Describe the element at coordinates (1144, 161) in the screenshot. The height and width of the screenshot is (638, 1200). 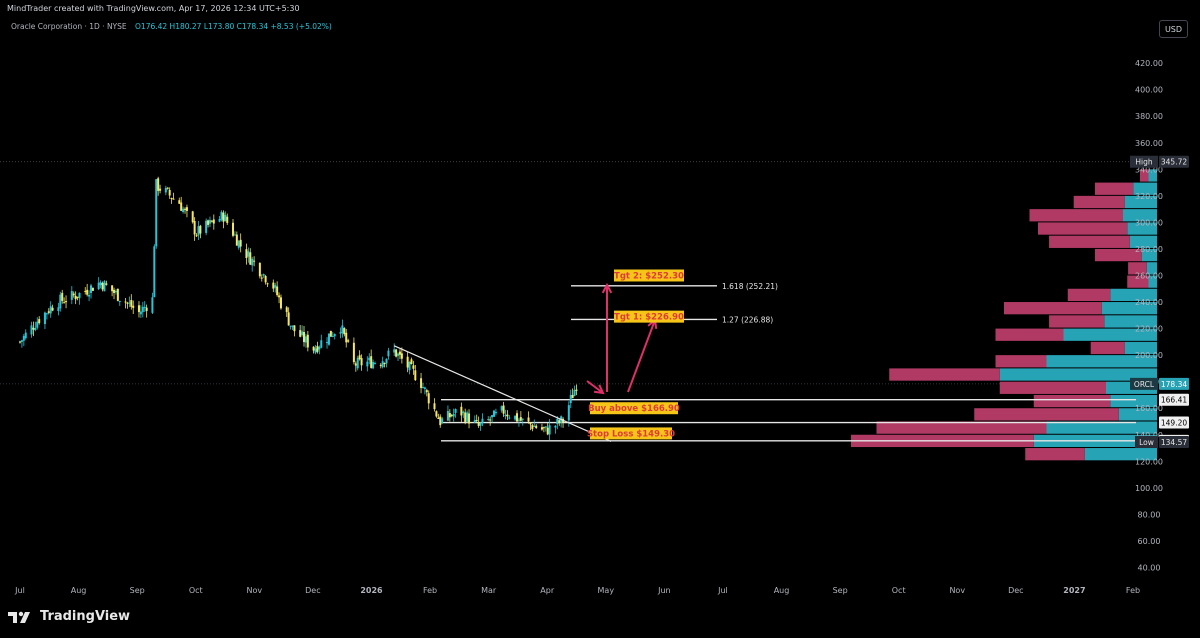
I see `price-tag-label-bg` at that location.